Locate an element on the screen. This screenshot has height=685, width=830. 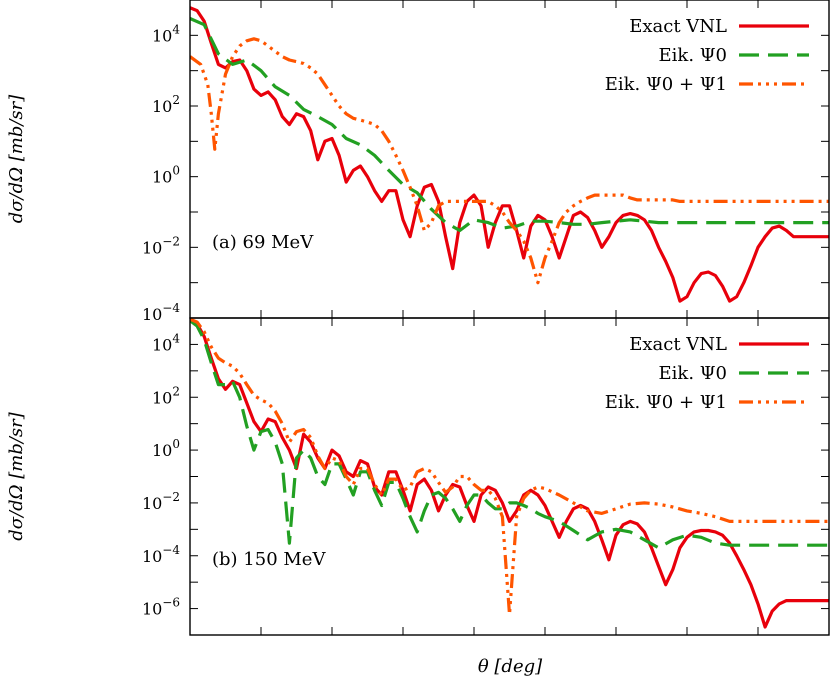
panel-annotation: (b) 150 MeV is located at coordinates (269, 559).